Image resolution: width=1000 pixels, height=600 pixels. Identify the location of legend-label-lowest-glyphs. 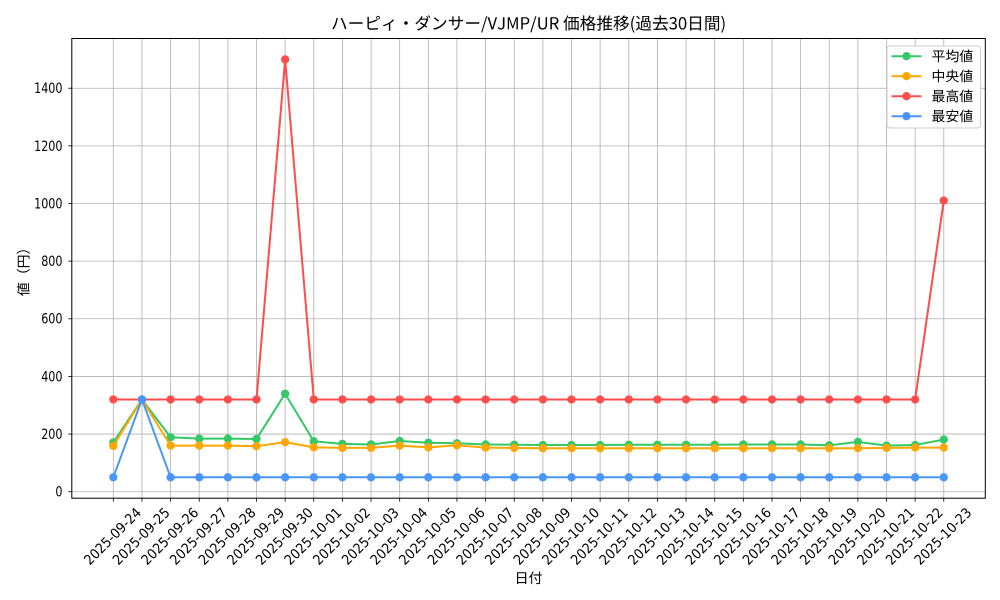
(952, 116).